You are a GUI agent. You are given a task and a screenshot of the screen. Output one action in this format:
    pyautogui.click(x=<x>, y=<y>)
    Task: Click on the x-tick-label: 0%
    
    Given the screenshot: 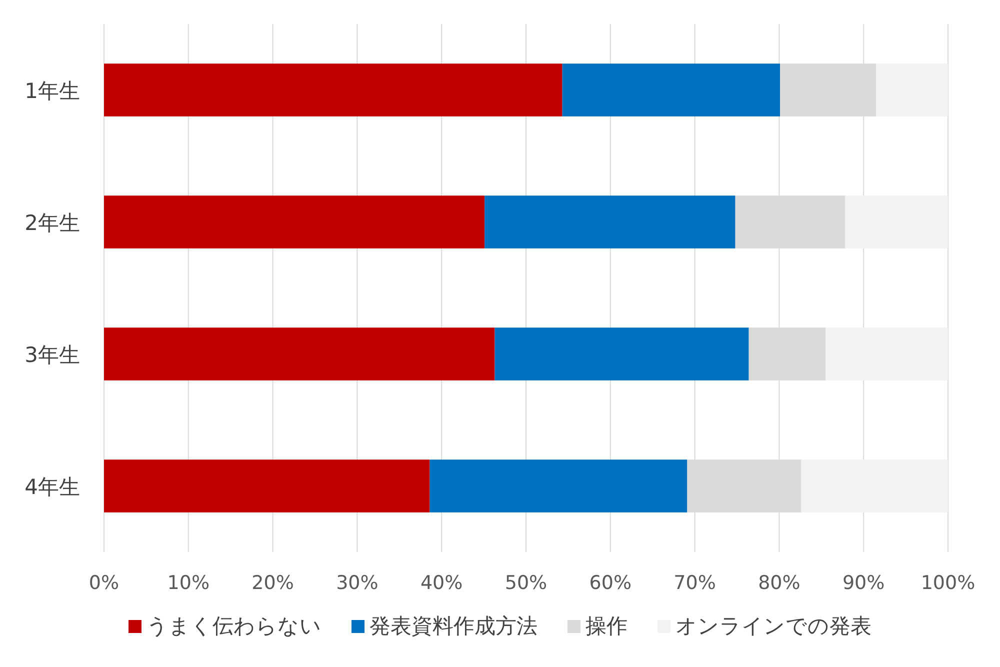 What is the action you would take?
    pyautogui.click(x=104, y=583)
    